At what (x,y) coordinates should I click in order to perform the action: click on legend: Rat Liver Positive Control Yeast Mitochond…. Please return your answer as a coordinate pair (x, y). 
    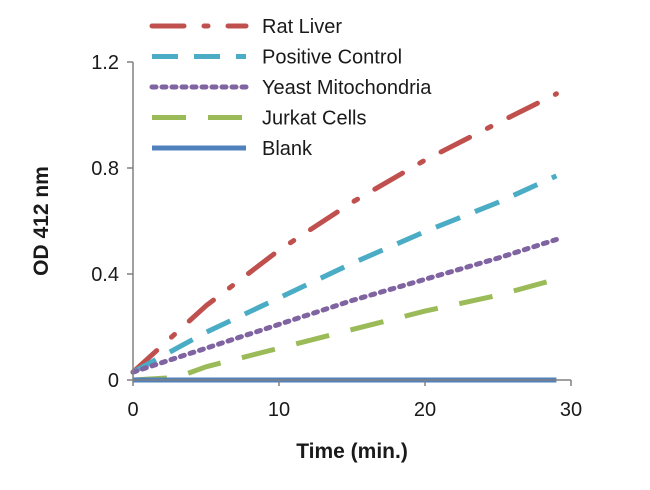
    Looking at the image, I should click on (290, 88).